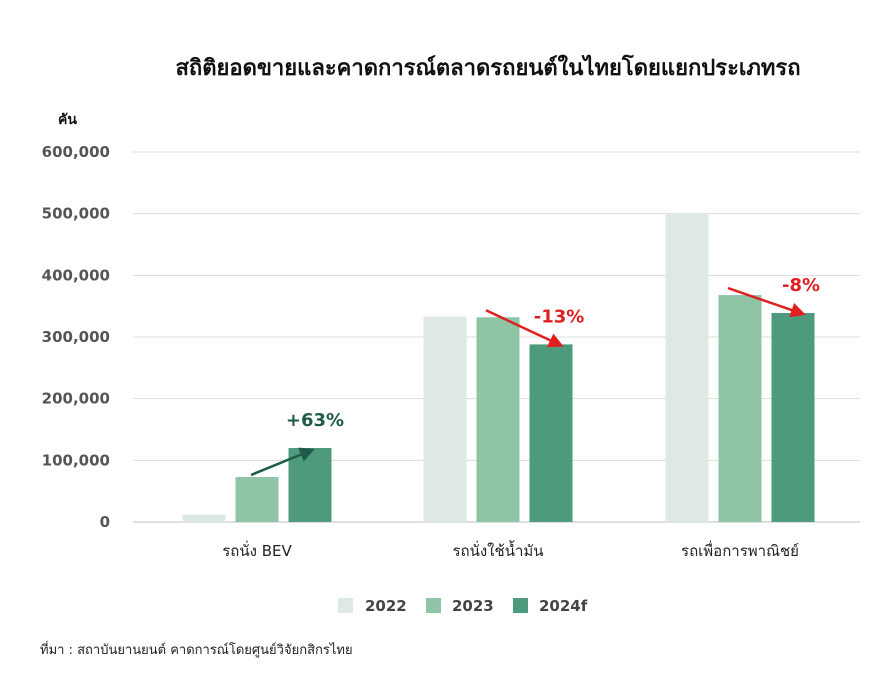 The height and width of the screenshot is (676, 896). Describe the element at coordinates (473, 606) in the screenshot. I see `legend-label: 2023` at that location.